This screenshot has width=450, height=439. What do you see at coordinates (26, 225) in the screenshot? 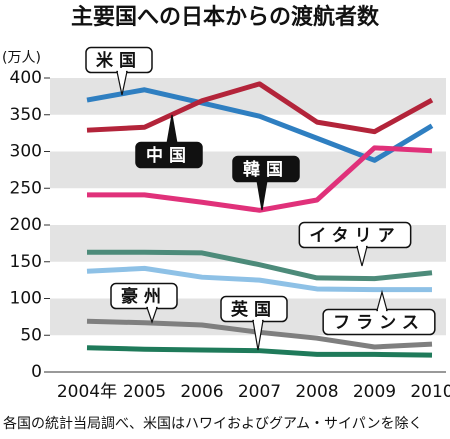
I see `y-tick-label: 200` at bounding box center [26, 225].